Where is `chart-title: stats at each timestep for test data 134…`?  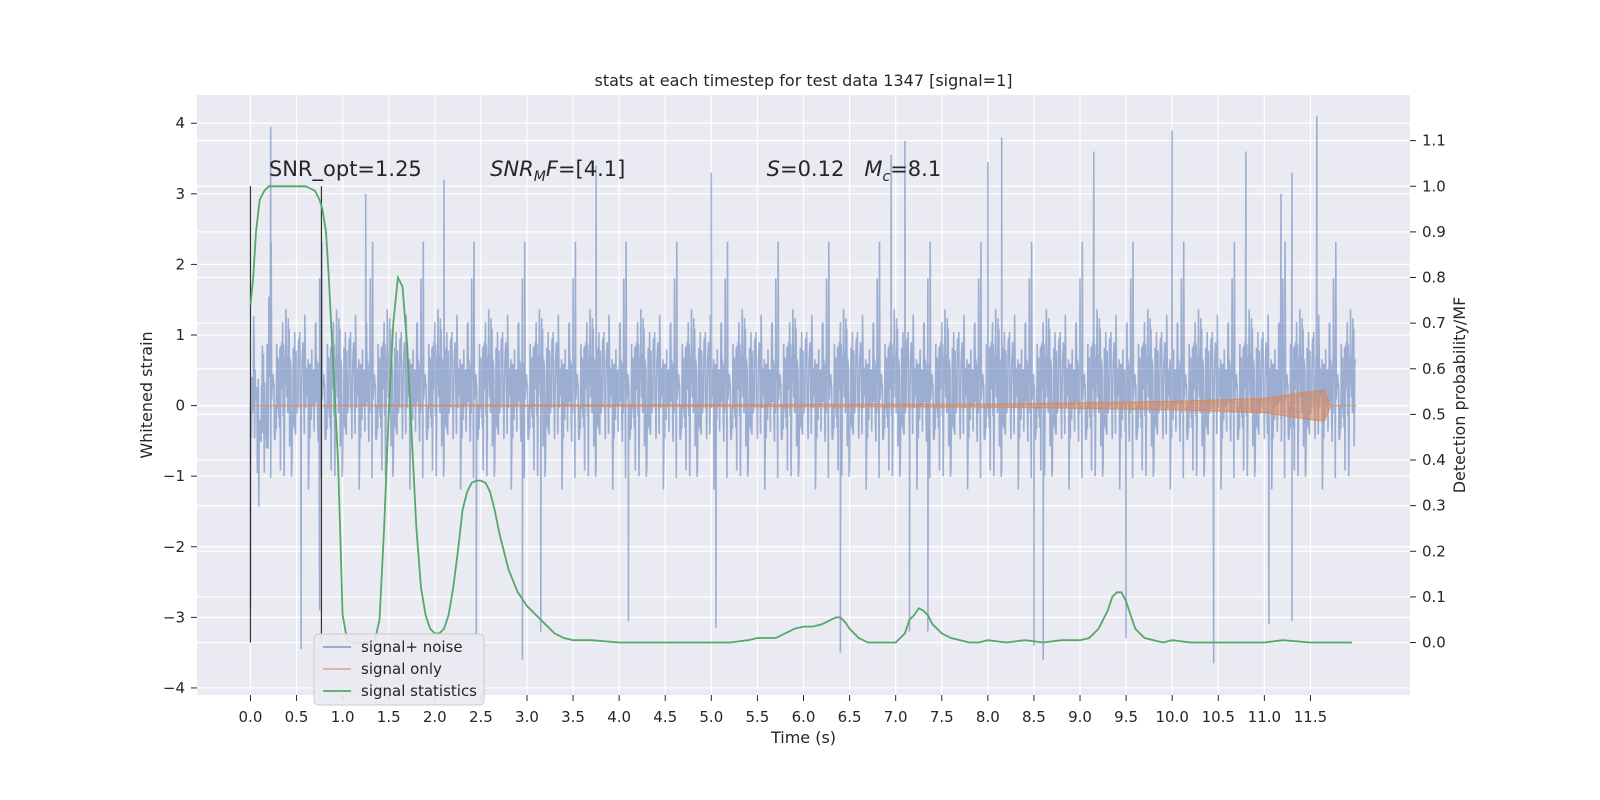 chart-title: stats at each timestep for test data 134… is located at coordinates (803, 80).